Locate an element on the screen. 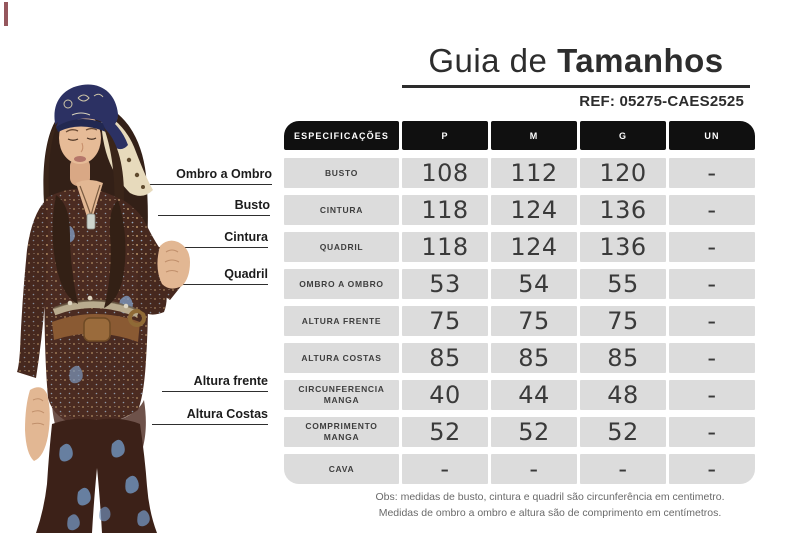  cell-quadril-g: 136 is located at coordinates (623, 247).